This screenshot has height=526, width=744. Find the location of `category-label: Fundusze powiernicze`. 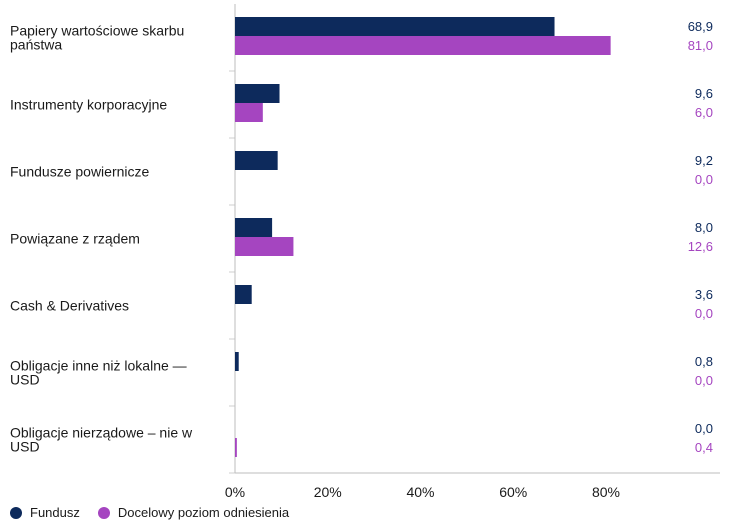

category-label: Fundusze powiernicze is located at coordinates (80, 172).